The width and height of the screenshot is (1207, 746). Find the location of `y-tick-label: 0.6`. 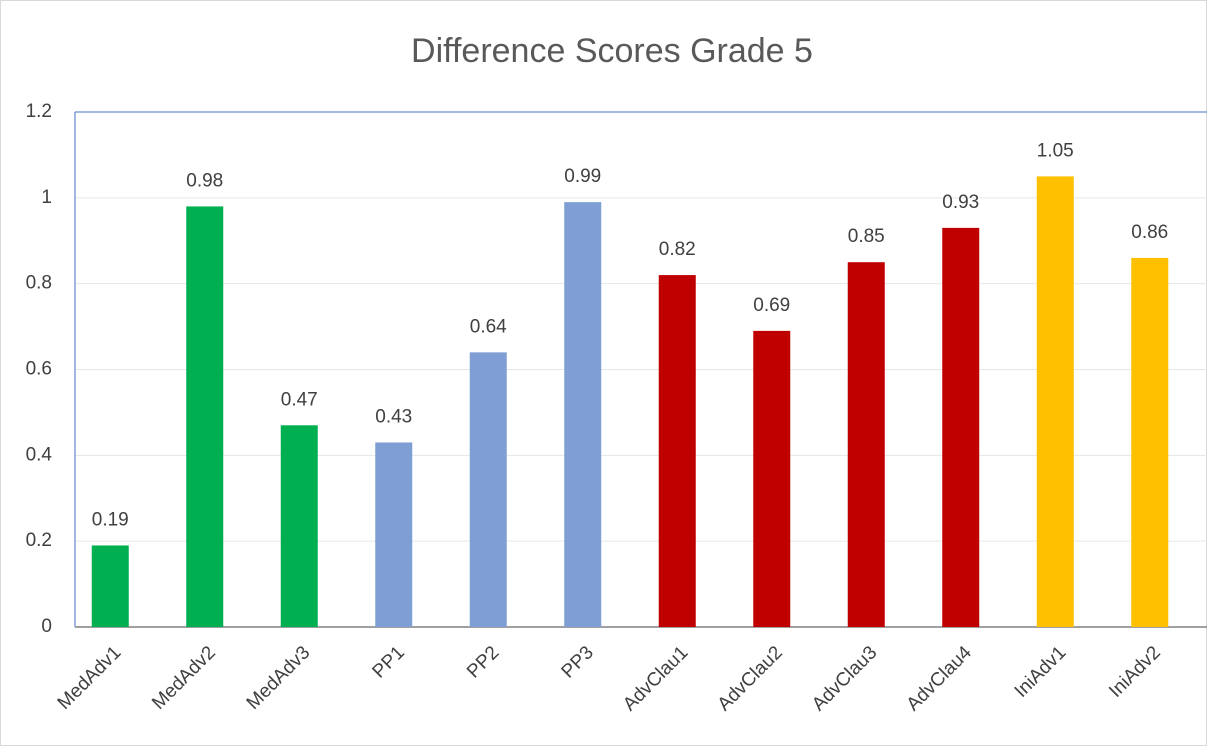

y-tick-label: 0.6 is located at coordinates (39, 369).